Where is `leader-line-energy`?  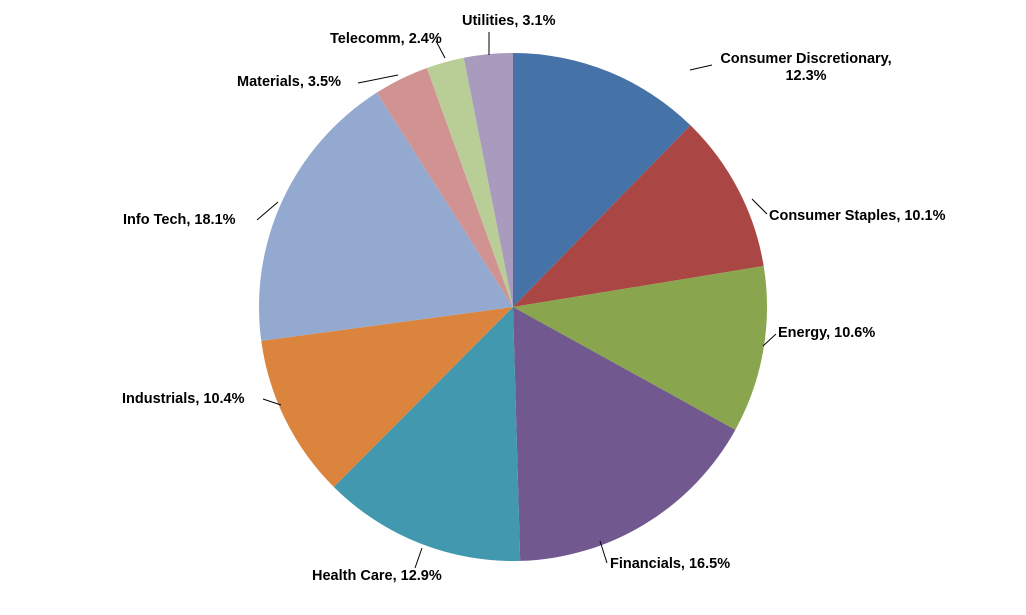 leader-line-energy is located at coordinates (769, 340).